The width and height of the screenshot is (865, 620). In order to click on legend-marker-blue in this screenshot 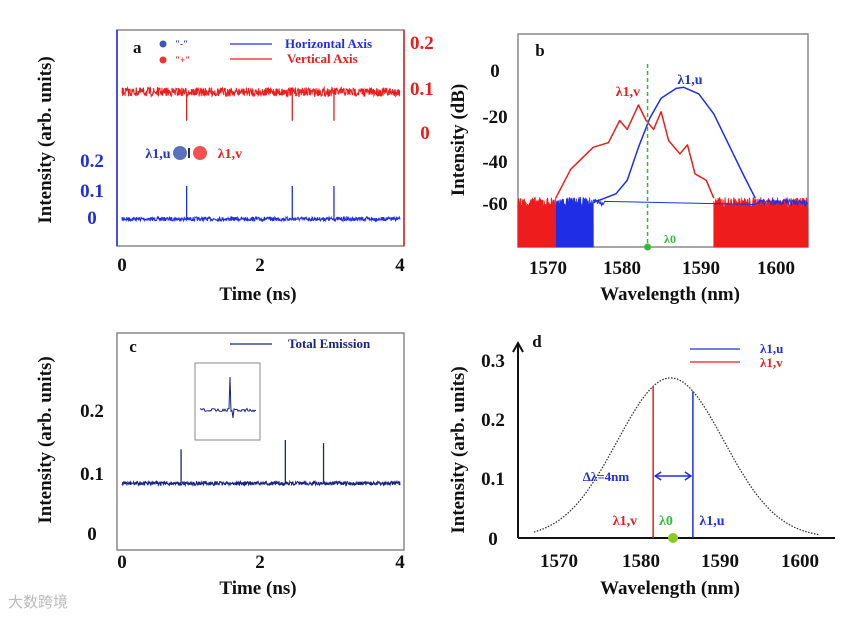, I will do `click(163, 44)`.